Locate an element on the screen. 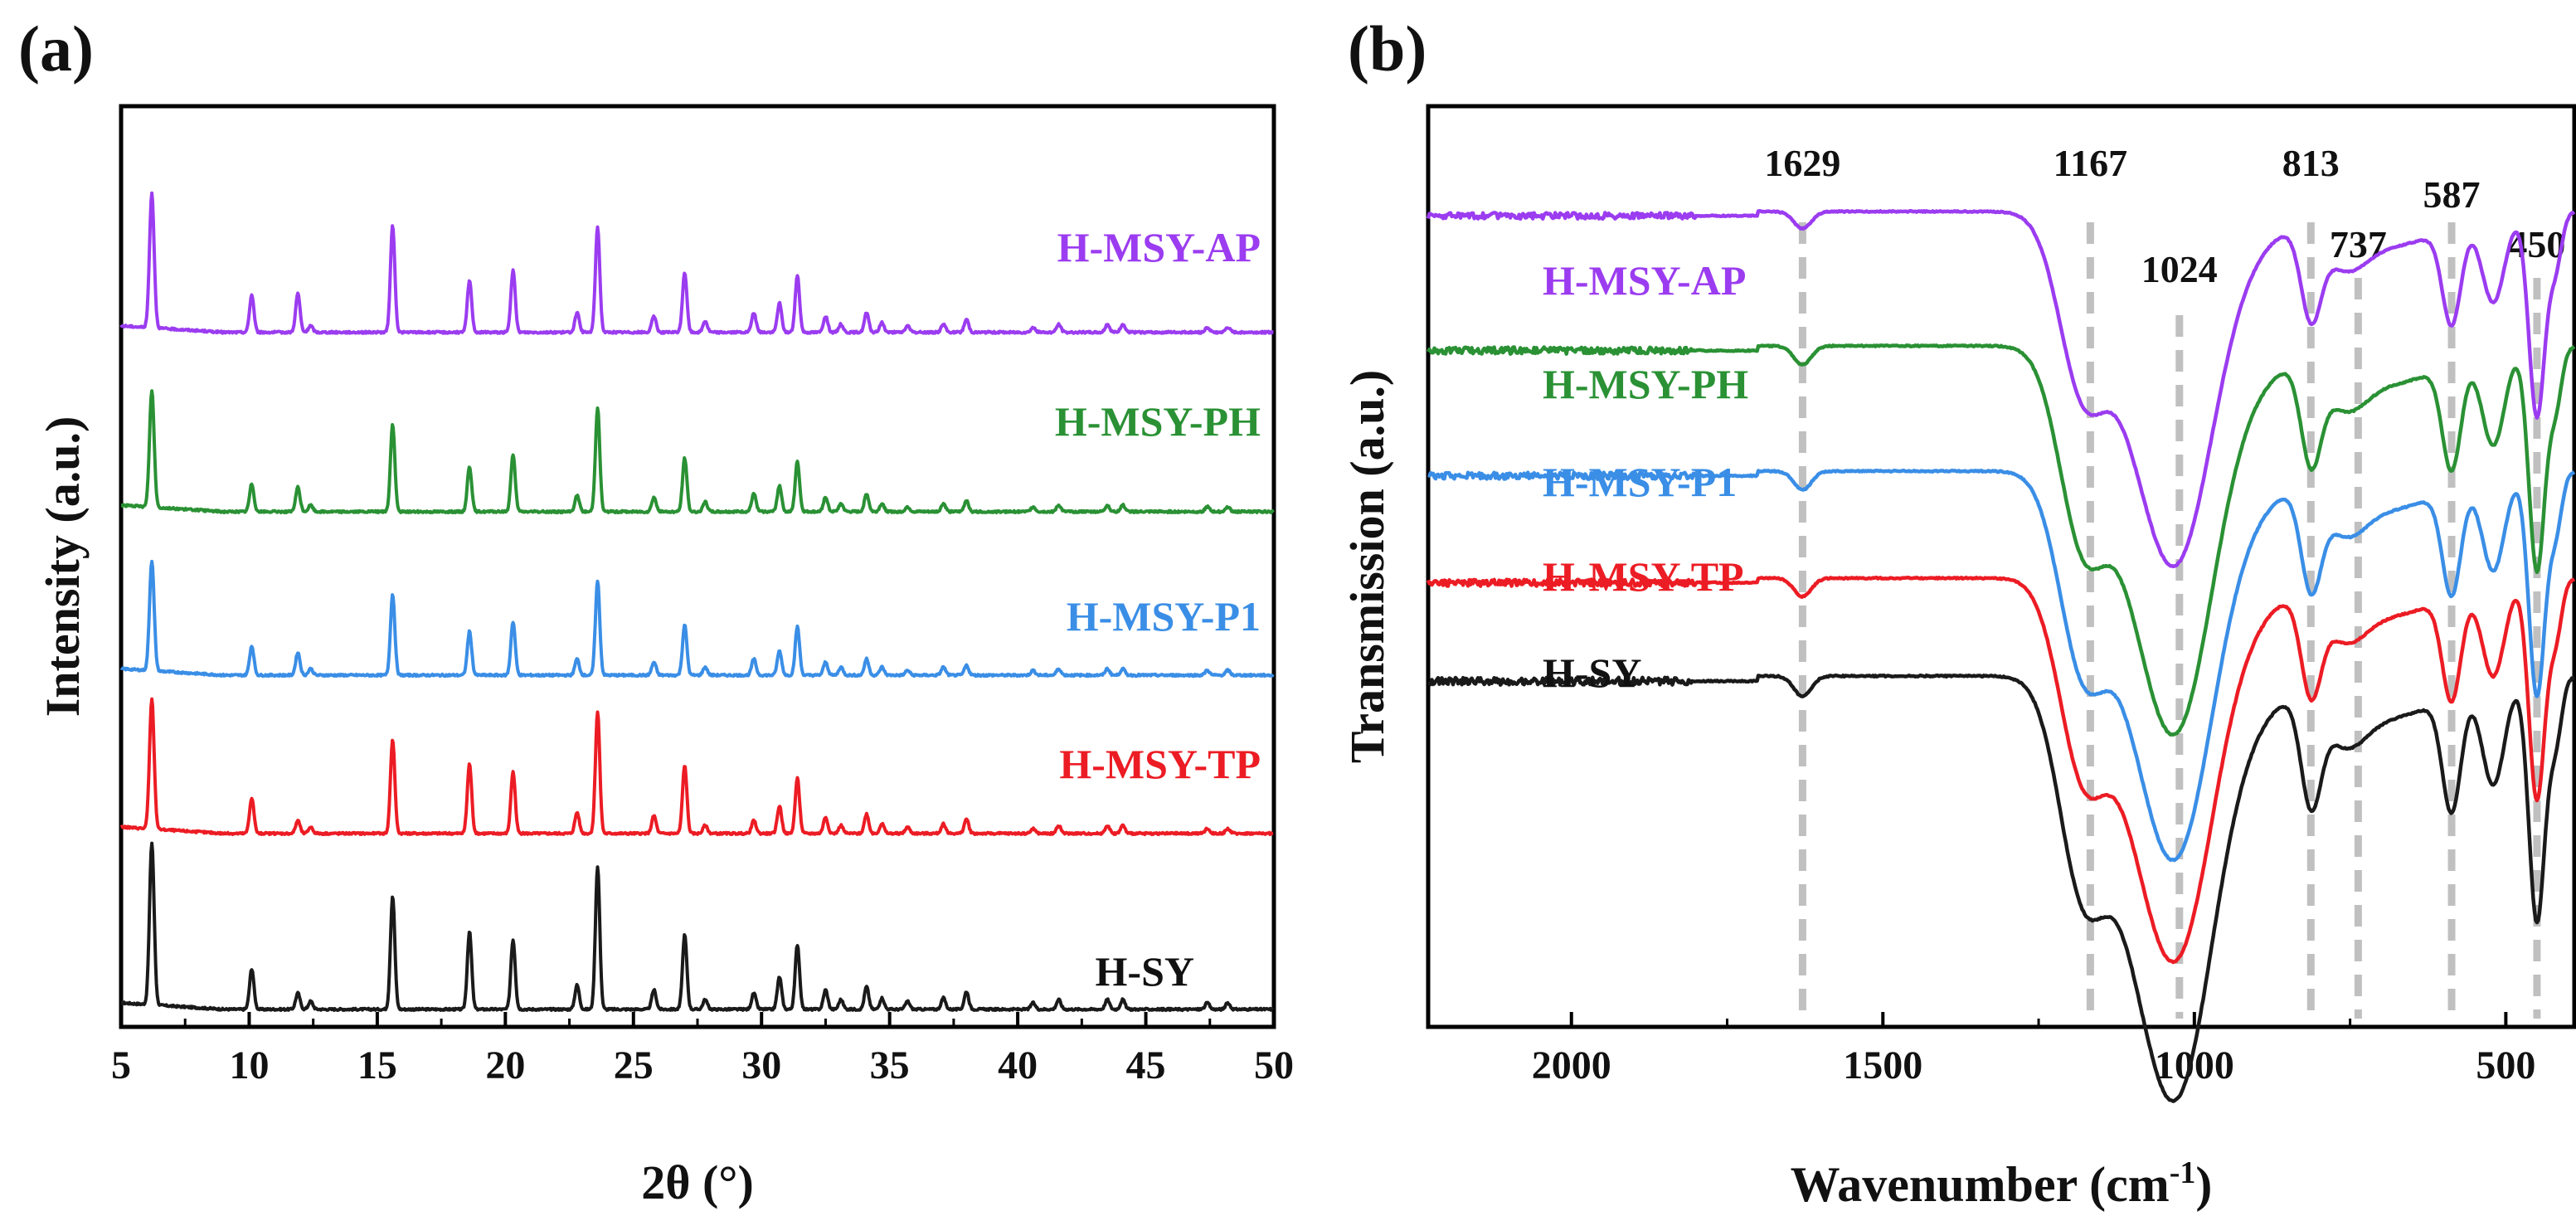 This screenshot has height=1216, width=2576. plot-b-x-tick-label: 1500 is located at coordinates (1883, 1065).